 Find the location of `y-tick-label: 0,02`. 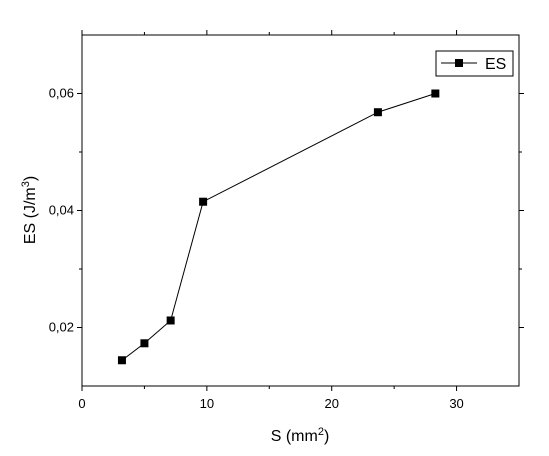

y-tick-label: 0,02 is located at coordinates (61, 327).